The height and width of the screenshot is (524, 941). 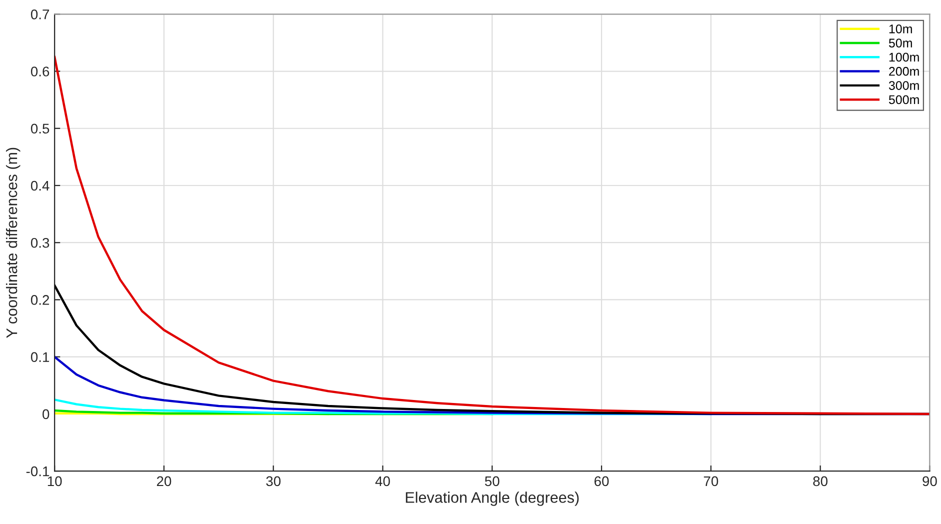 What do you see at coordinates (382, 481) in the screenshot?
I see `x-tick-label: 40` at bounding box center [382, 481].